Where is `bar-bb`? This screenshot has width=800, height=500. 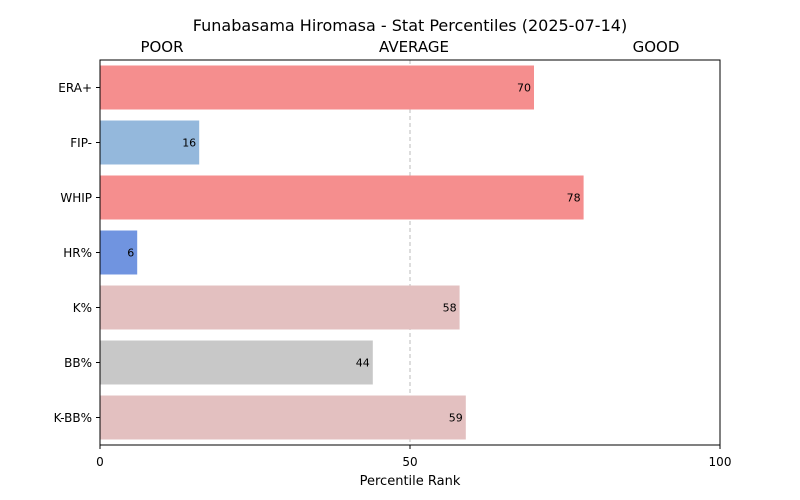
bar-bb is located at coordinates (236, 362).